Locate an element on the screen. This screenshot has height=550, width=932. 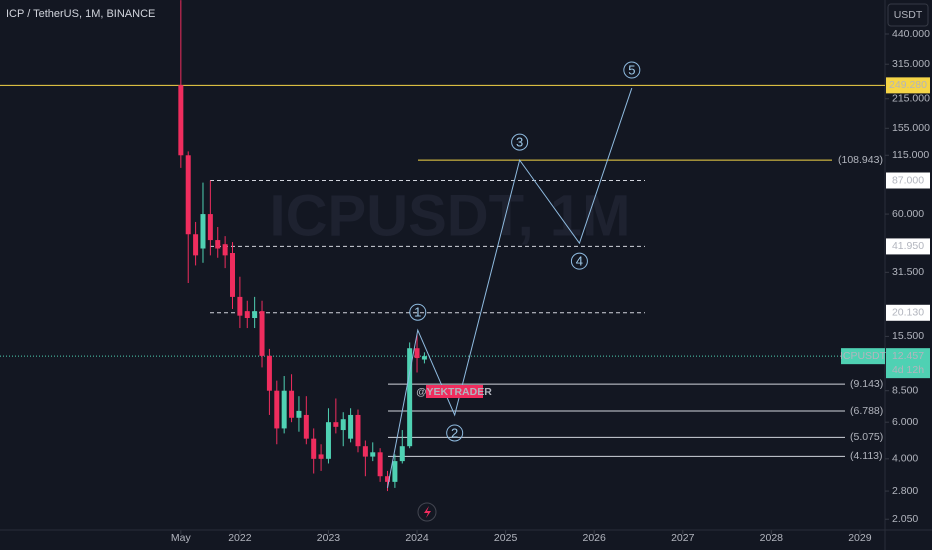
price-box-label: 41.950 is located at coordinates (908, 246).